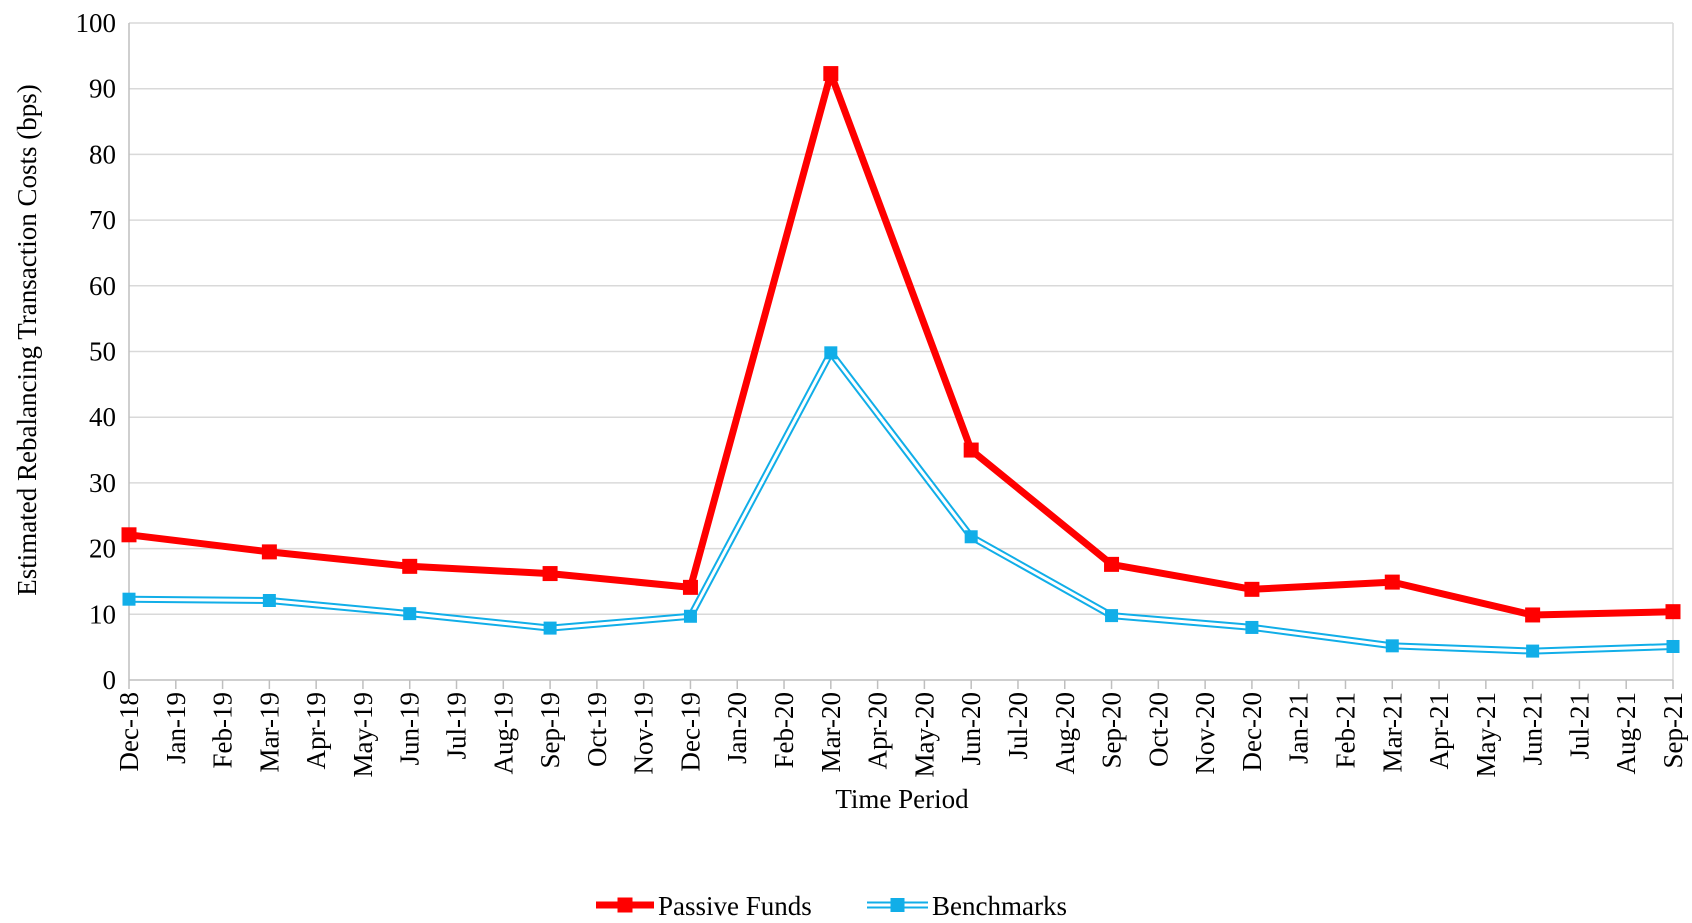 The width and height of the screenshot is (1692, 923). What do you see at coordinates (1345, 730) in the screenshot?
I see `x-tick-label: Feb-21` at bounding box center [1345, 730].